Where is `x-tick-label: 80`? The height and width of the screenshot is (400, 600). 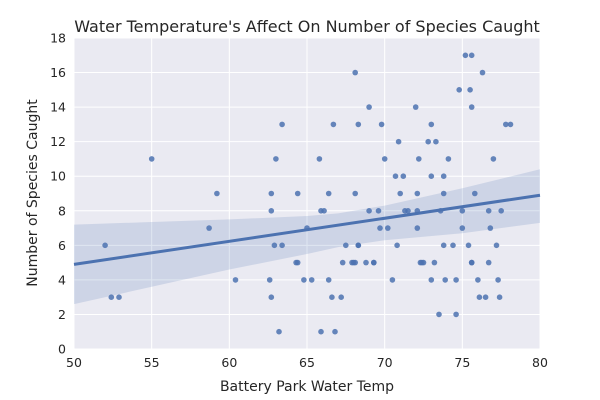 x-tick-label: 80 is located at coordinates (540, 362).